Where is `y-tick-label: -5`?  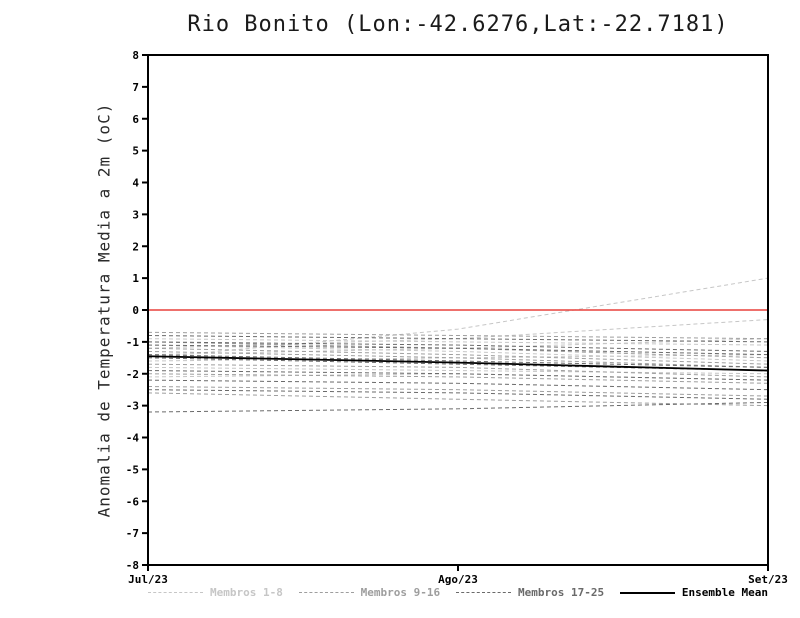 y-tick-label: -5 is located at coordinates (132, 469).